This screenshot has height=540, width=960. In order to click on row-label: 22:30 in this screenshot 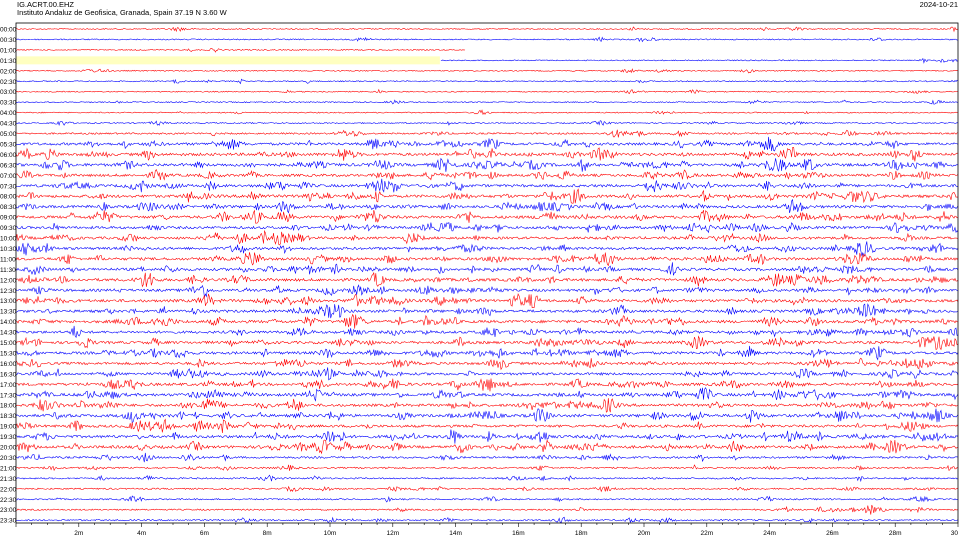, I will do `click(8, 500)`.